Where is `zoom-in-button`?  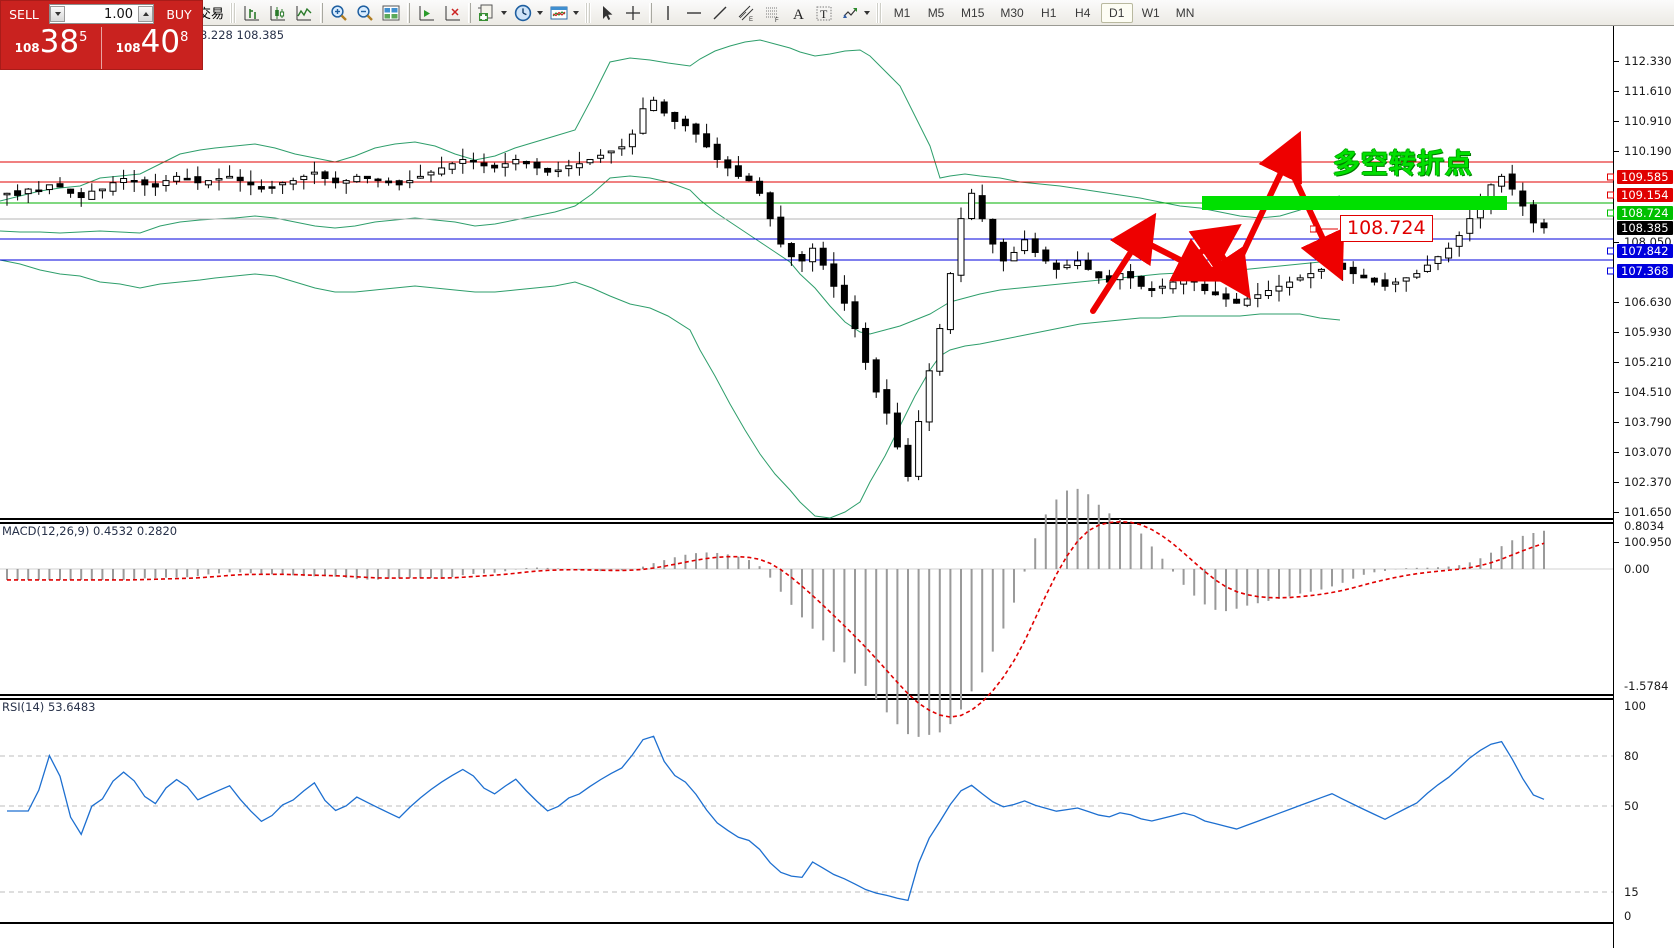 zoom-in-button is located at coordinates (339, 13).